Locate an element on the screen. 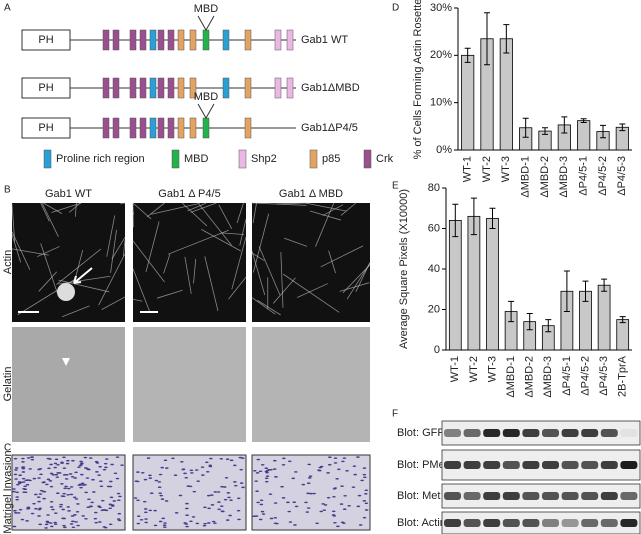 Image resolution: width=641 pixels, height=534 pixels. y-tick-label: 80 is located at coordinates (434, 188).